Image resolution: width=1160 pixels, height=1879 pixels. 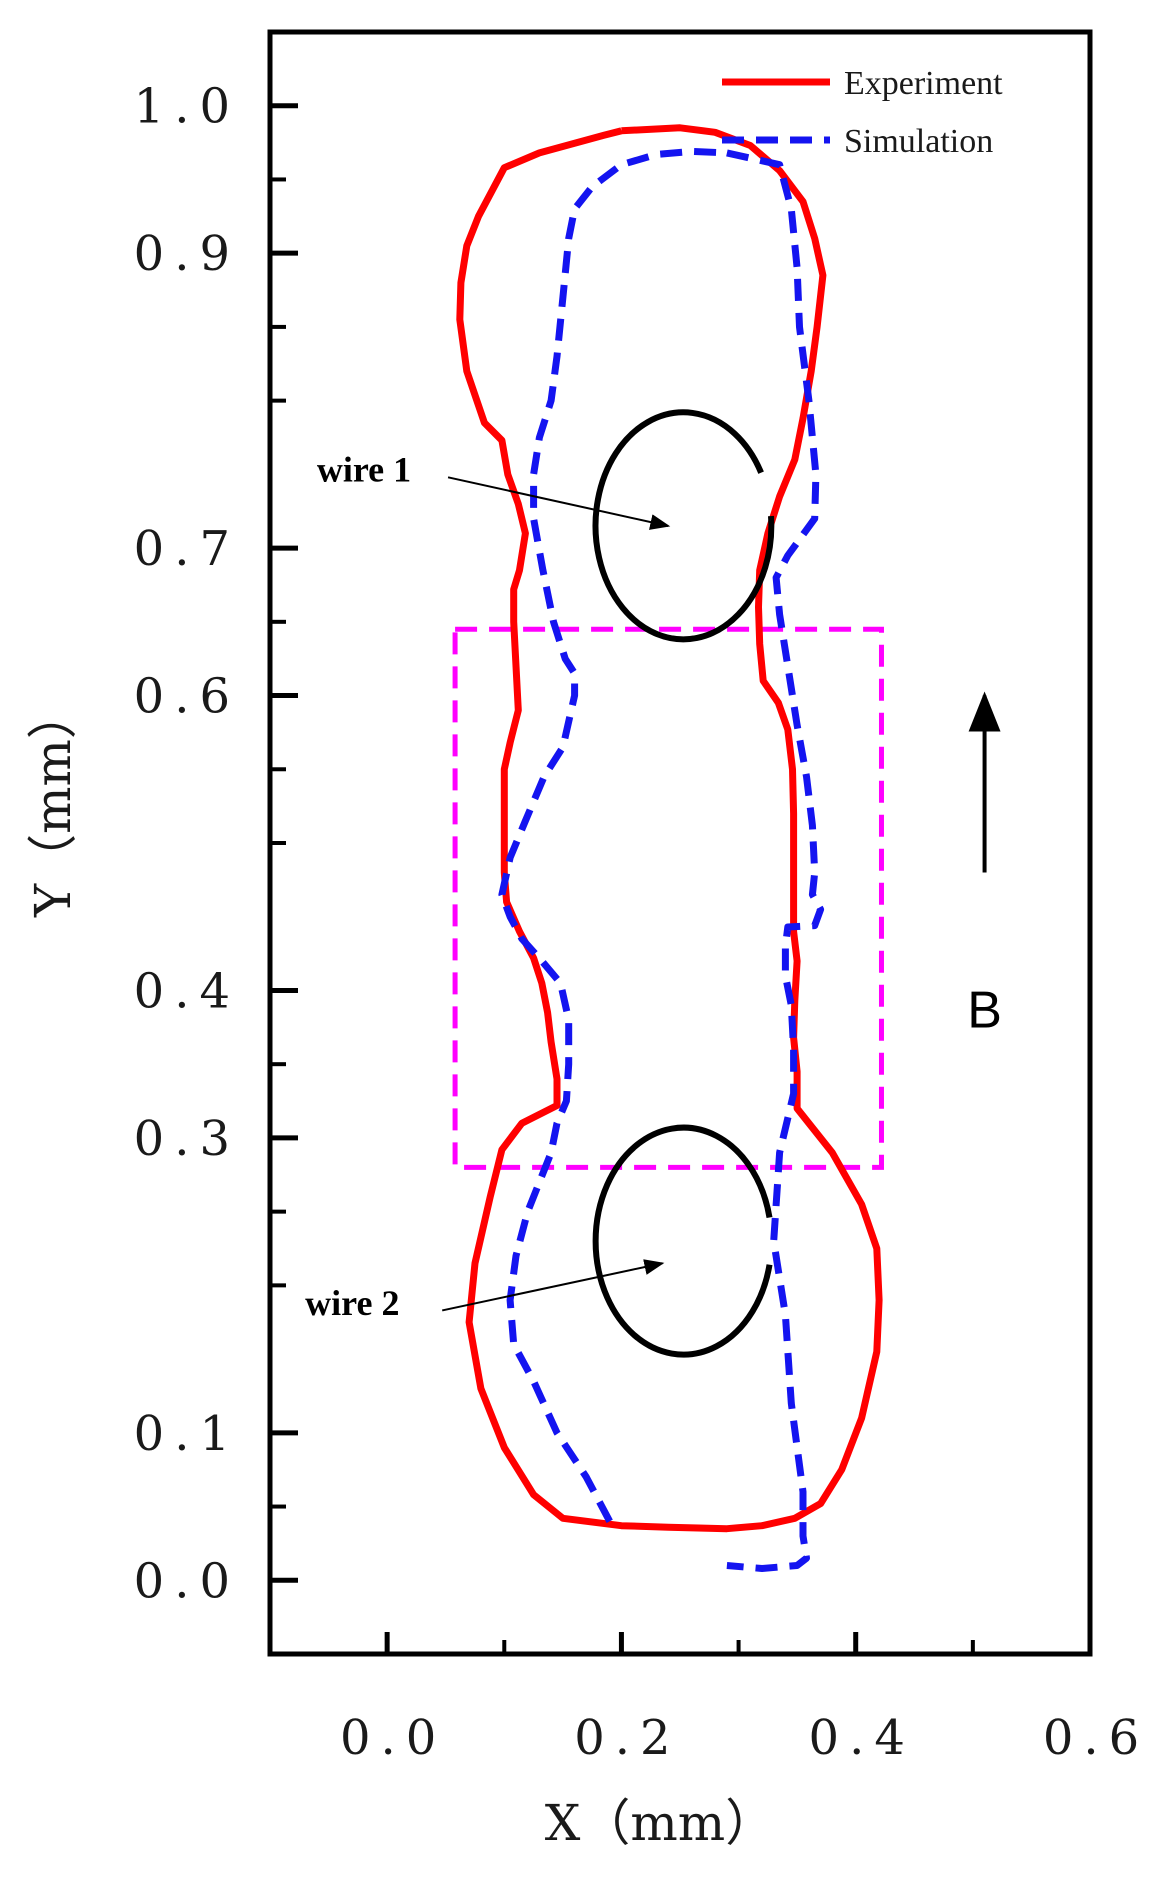 What do you see at coordinates (559, 503) in the screenshot?
I see `wire-1-arrow` at bounding box center [559, 503].